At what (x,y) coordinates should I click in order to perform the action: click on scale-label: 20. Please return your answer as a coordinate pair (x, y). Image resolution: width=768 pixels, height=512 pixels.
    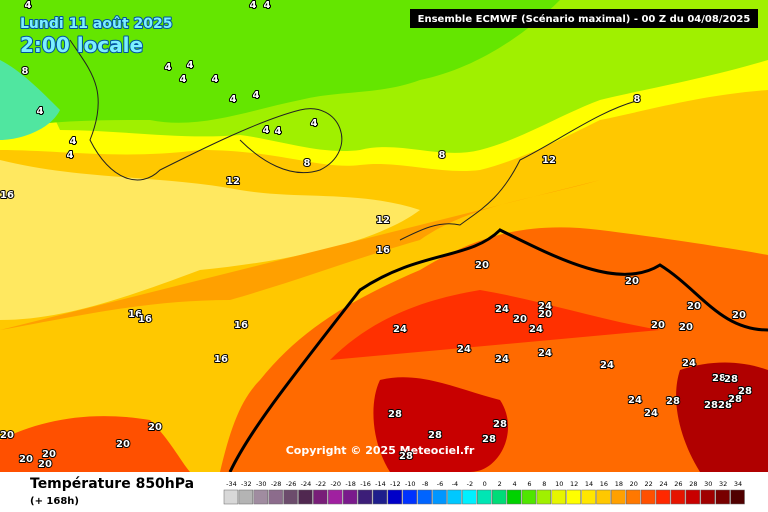
    Looking at the image, I should click on (634, 484).